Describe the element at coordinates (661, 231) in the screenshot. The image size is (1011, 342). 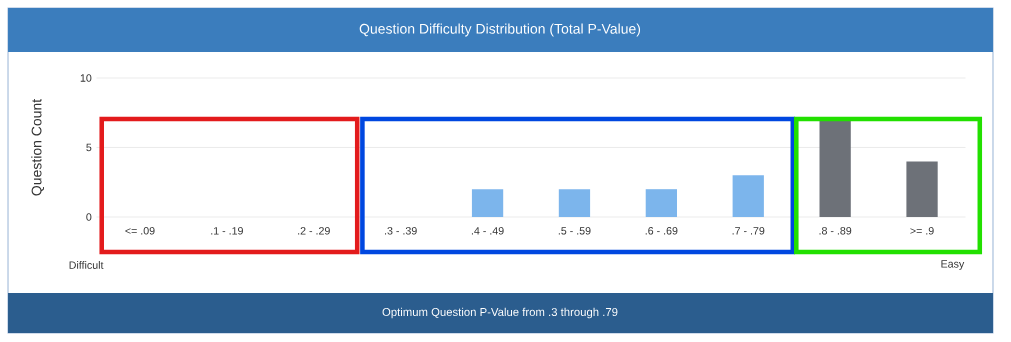
I see `x-tick-label: .6 - .69` at that location.